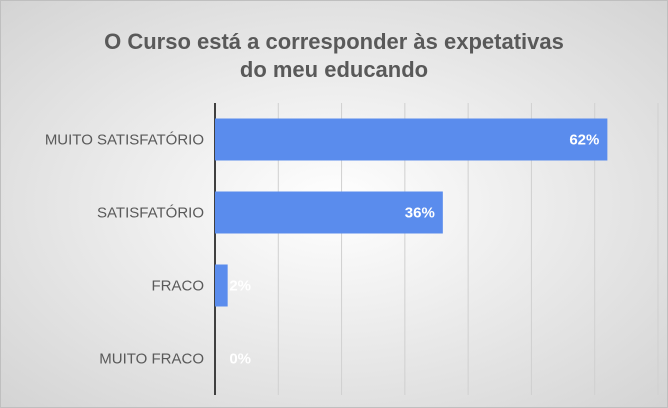 This screenshot has height=408, width=668. What do you see at coordinates (240, 358) in the screenshot?
I see `data-label: 0%` at bounding box center [240, 358].